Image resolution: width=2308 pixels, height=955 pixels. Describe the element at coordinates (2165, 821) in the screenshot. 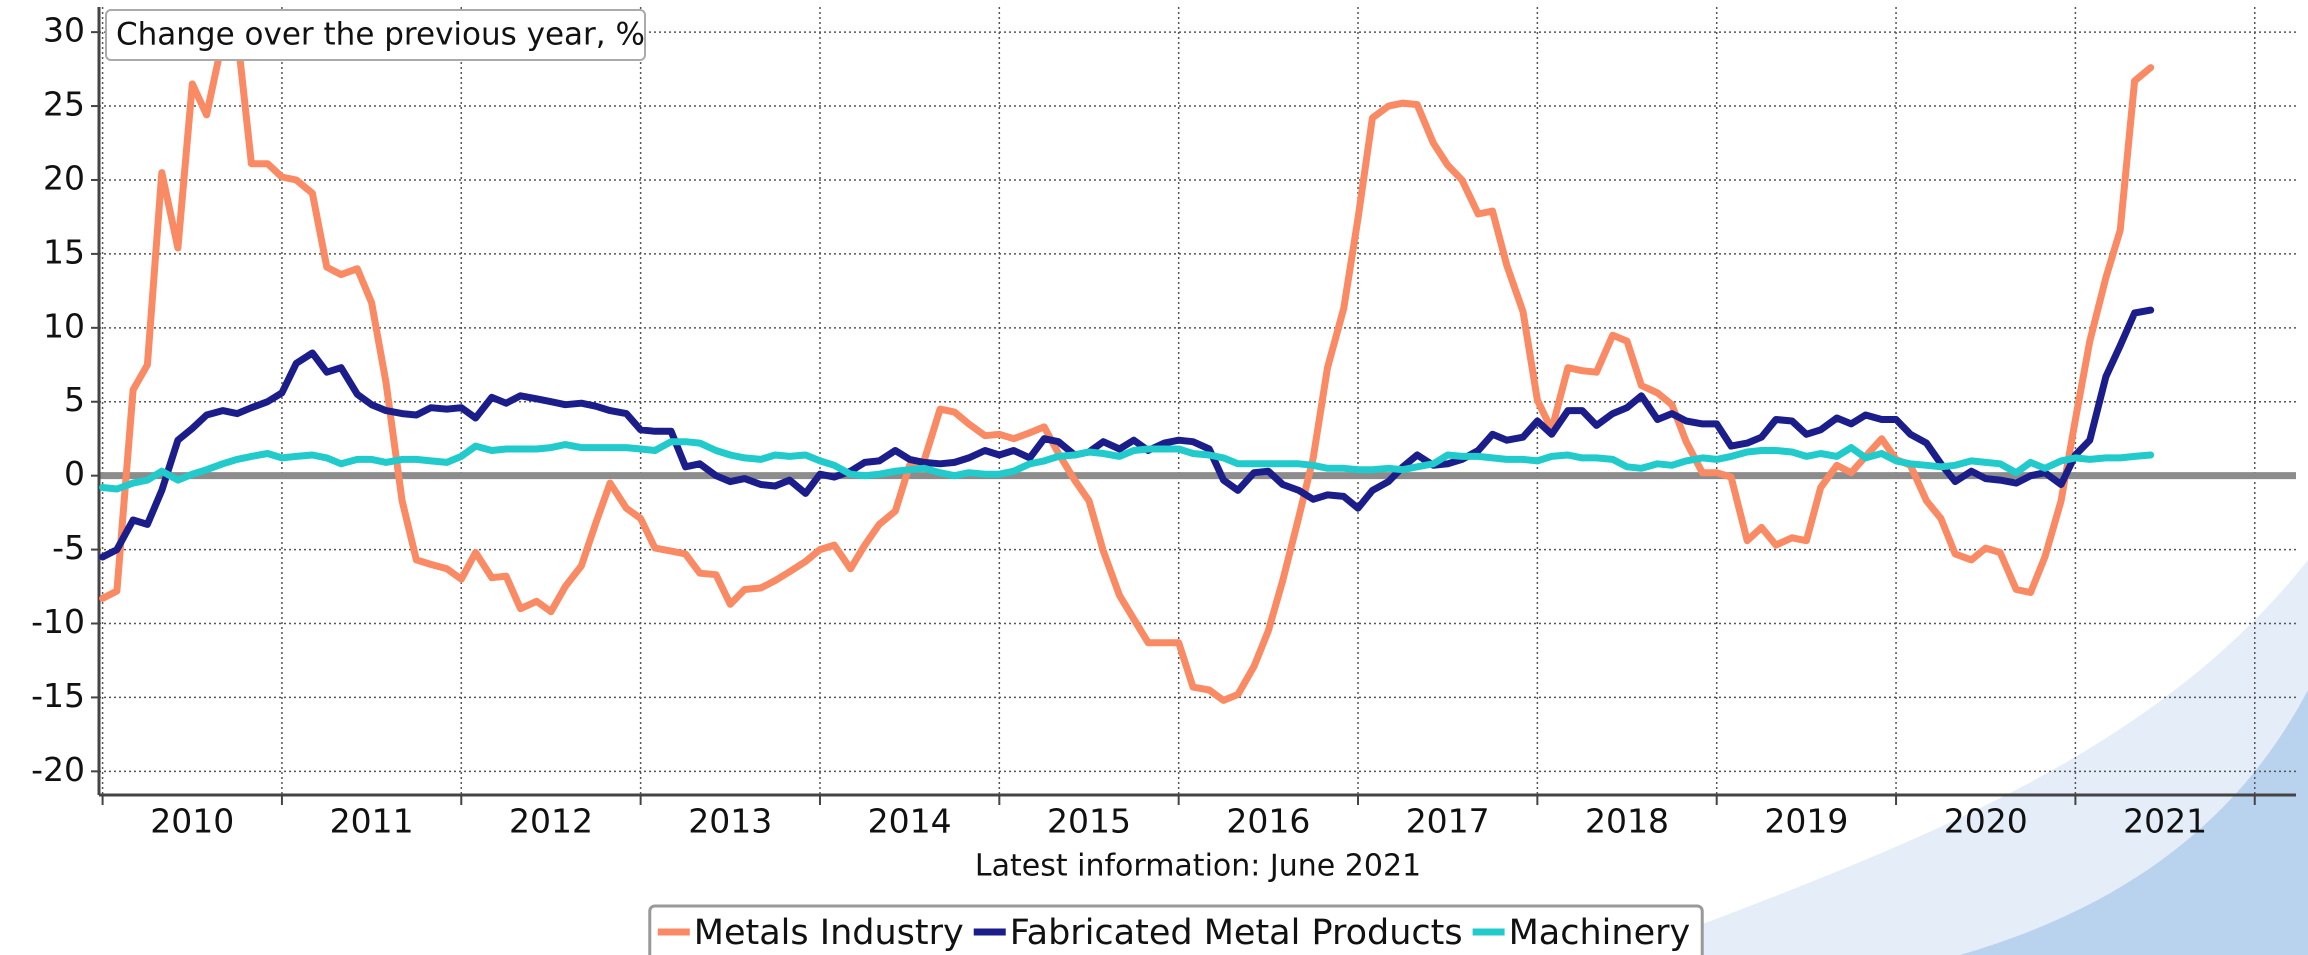

I see `x-tick-label: 2021` at that location.